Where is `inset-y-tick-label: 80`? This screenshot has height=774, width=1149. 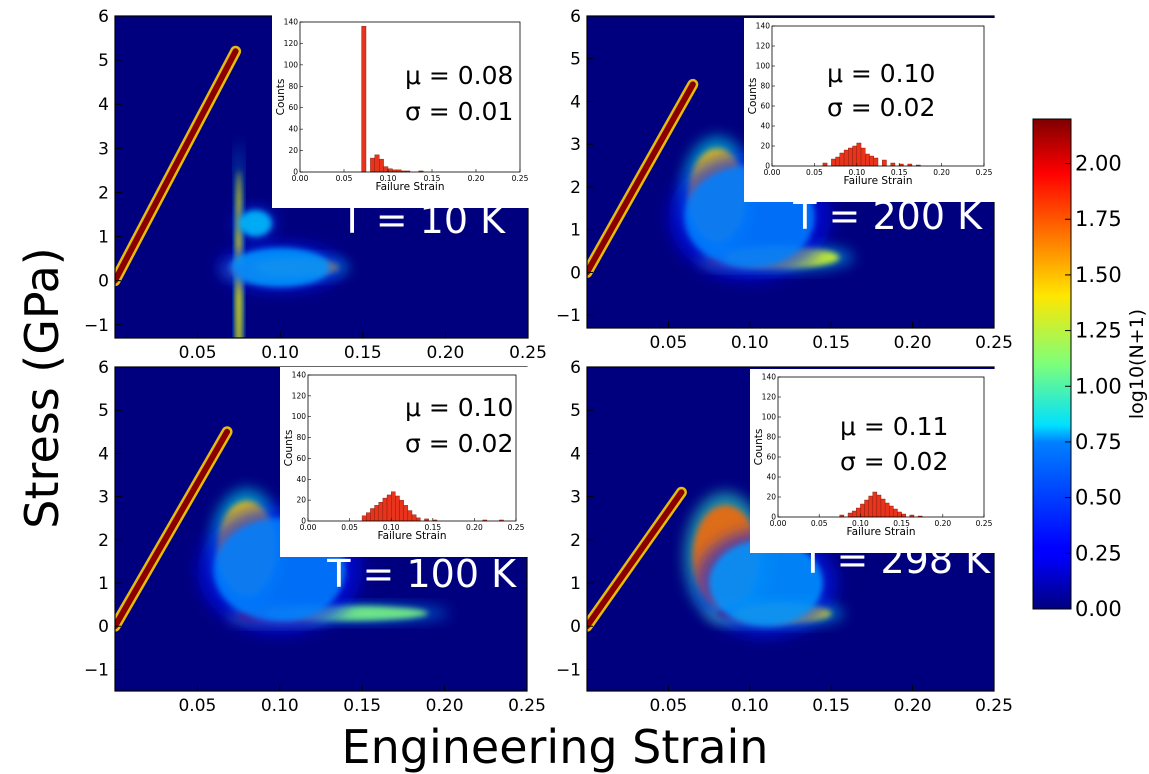
inset-y-tick-label: 80 is located at coordinates (301, 437).